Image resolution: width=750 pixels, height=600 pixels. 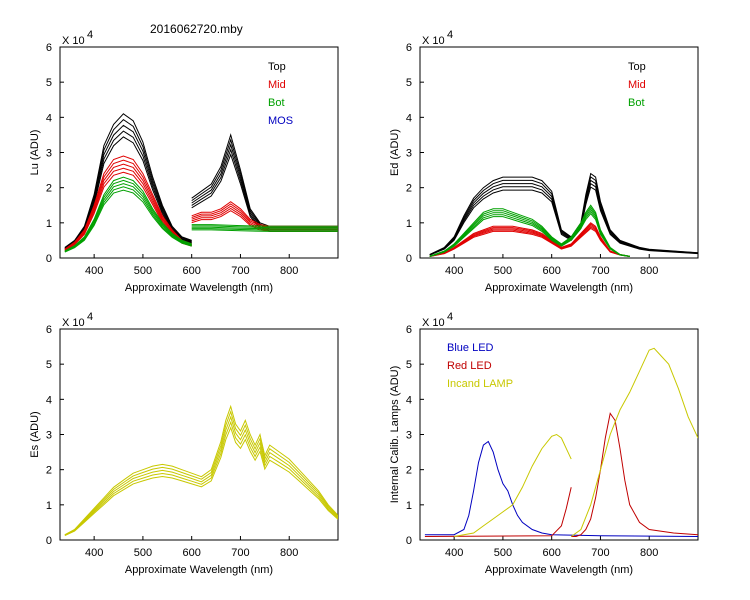 What do you see at coordinates (73, 323) in the screenshot?
I see `es-exponent-label: X 10` at bounding box center [73, 323].